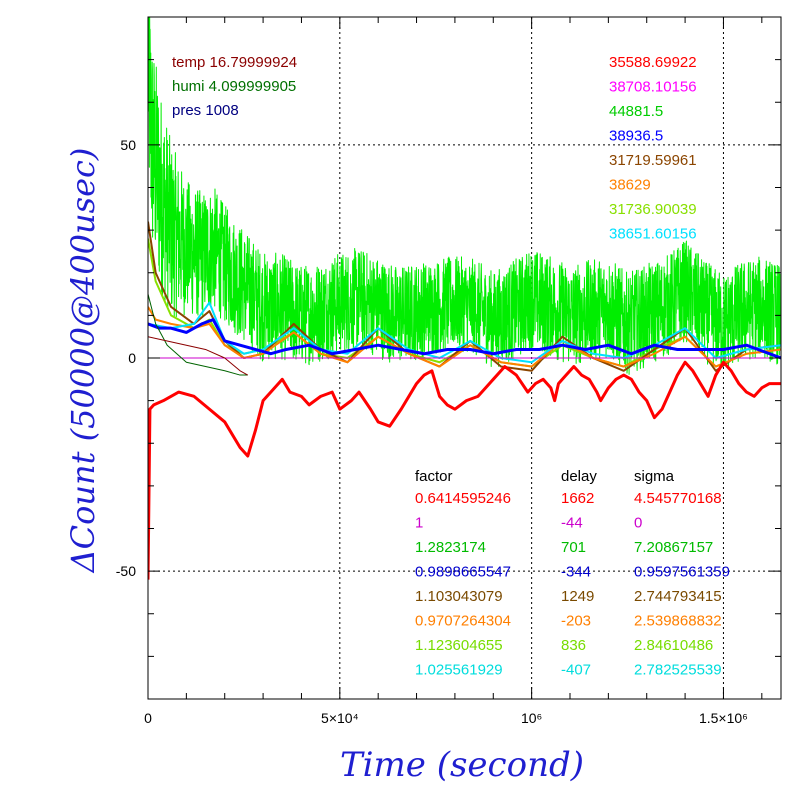  I want to click on stats-cell-delay: -203, so click(576, 621).